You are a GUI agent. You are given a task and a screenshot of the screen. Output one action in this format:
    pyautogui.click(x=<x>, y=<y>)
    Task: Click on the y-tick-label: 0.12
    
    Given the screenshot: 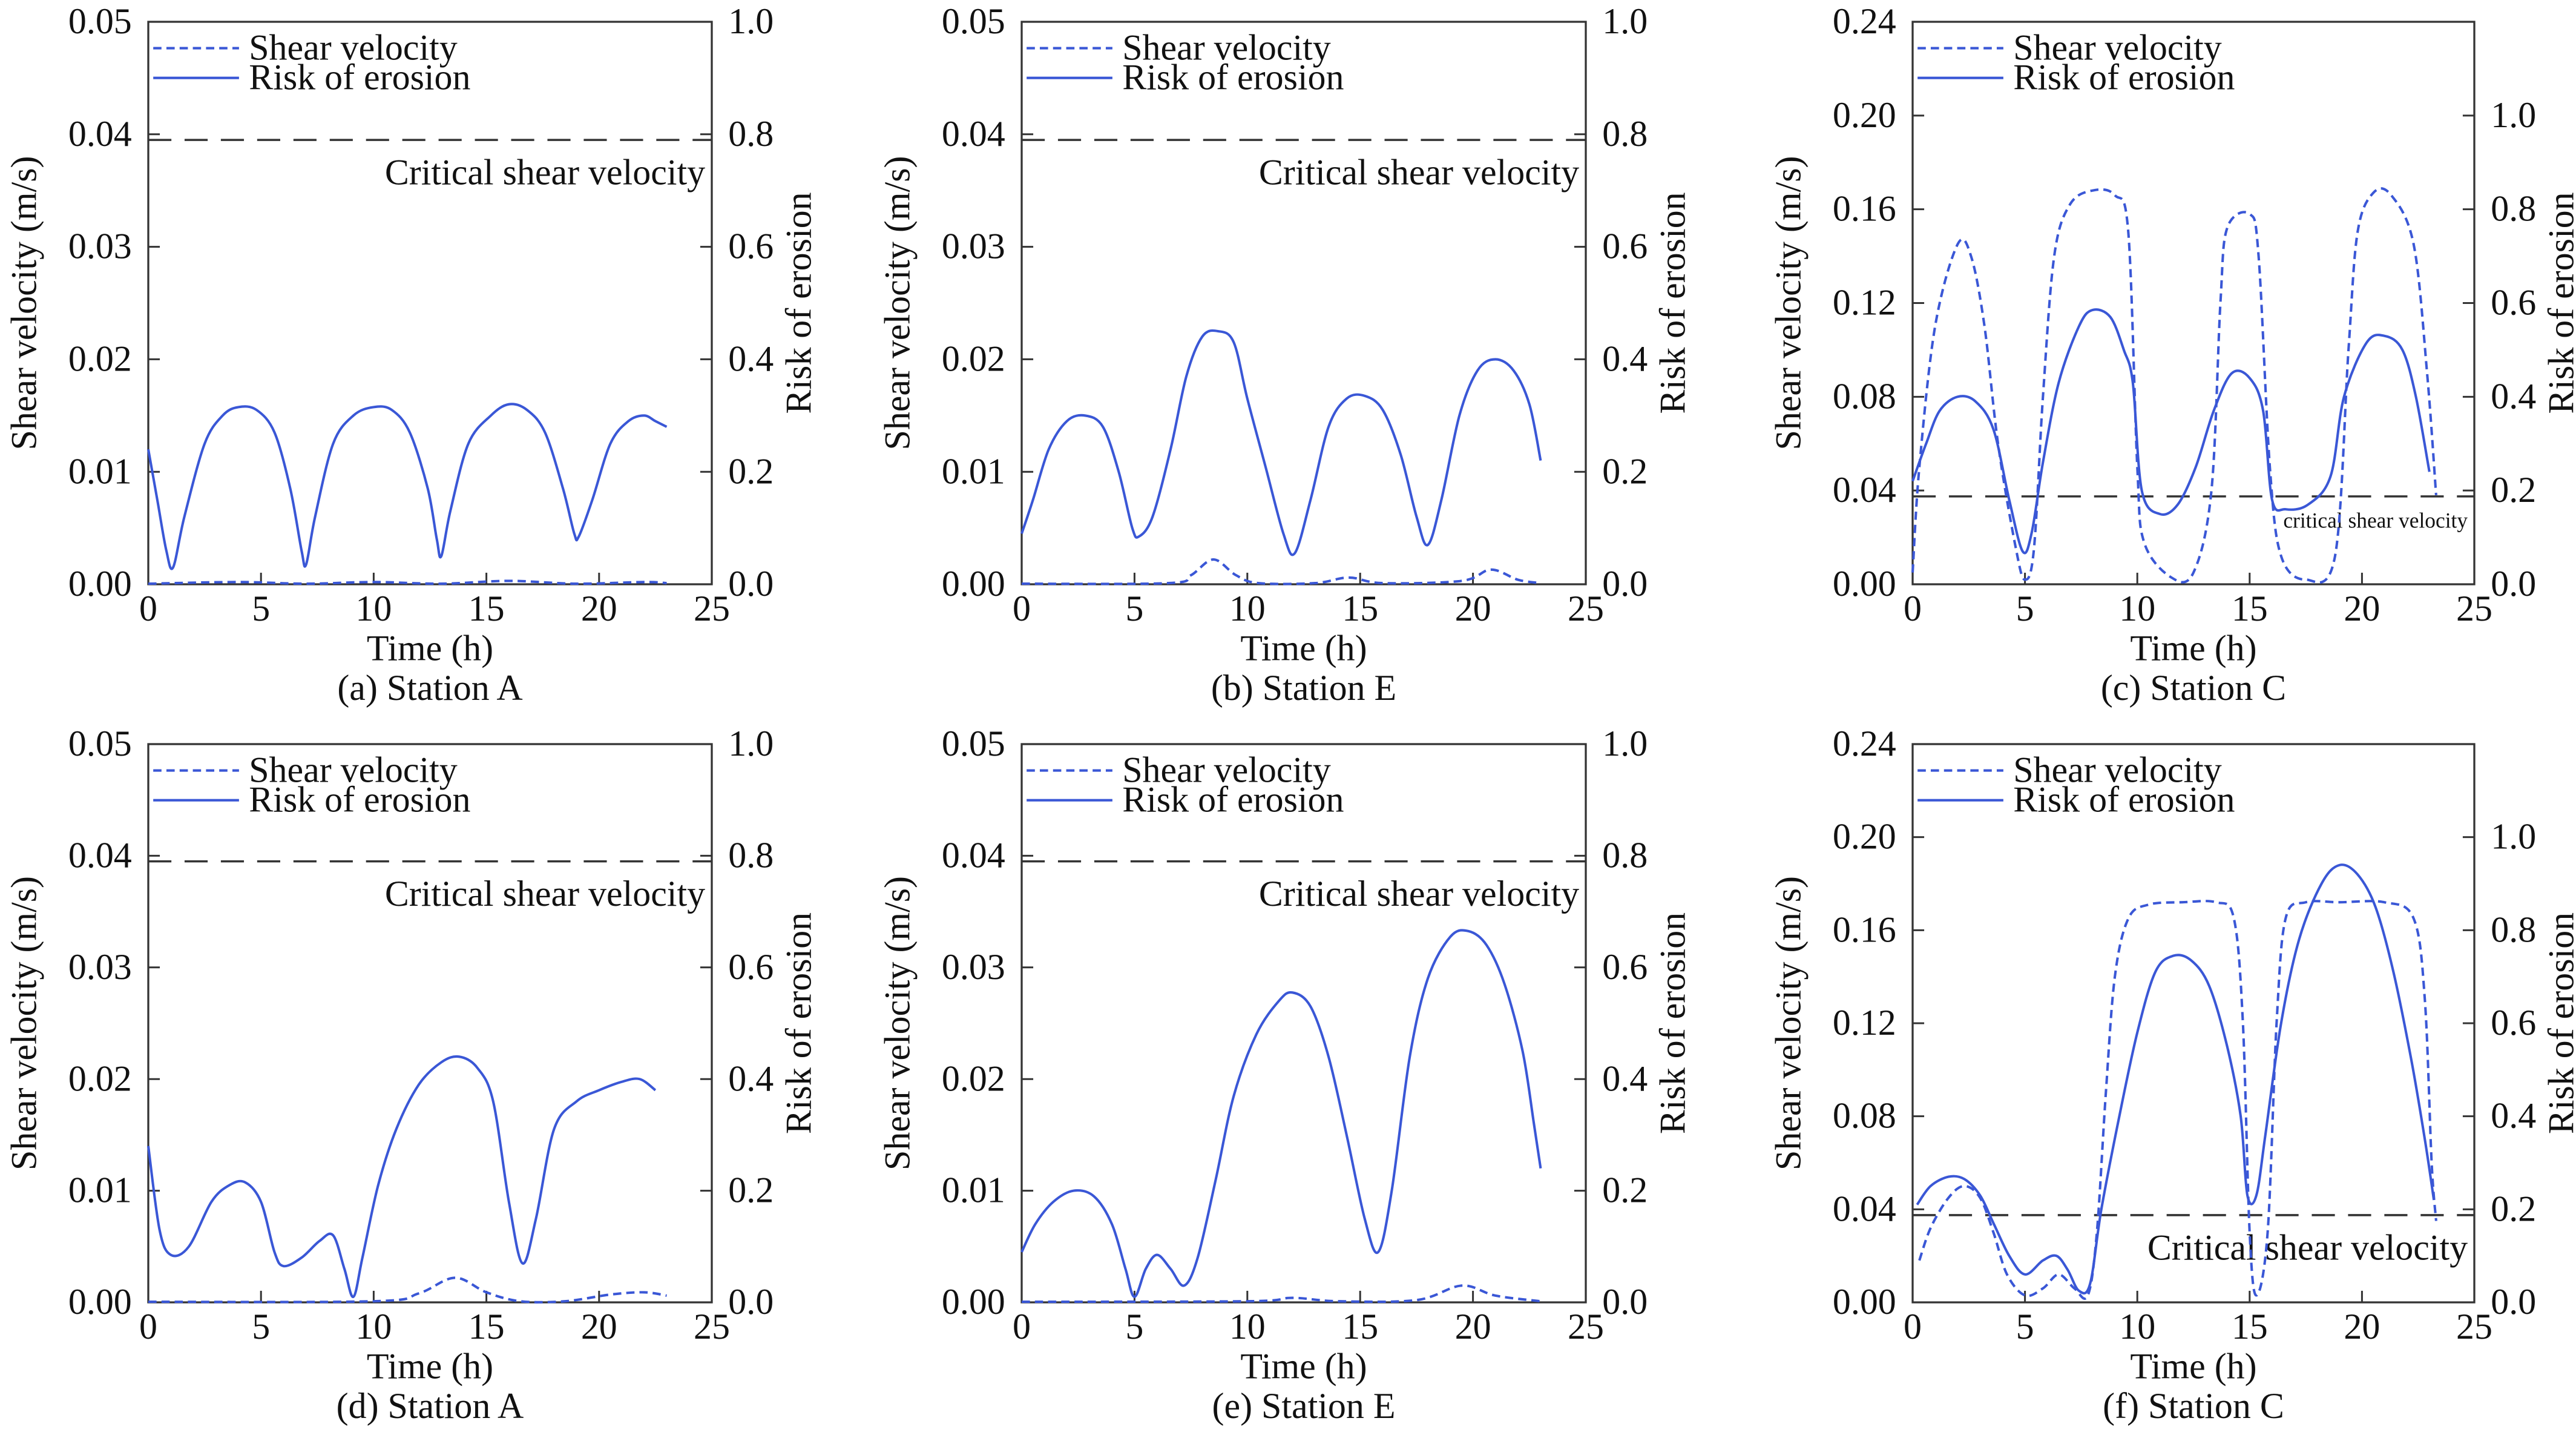 What is the action you would take?
    pyautogui.click(x=1864, y=303)
    